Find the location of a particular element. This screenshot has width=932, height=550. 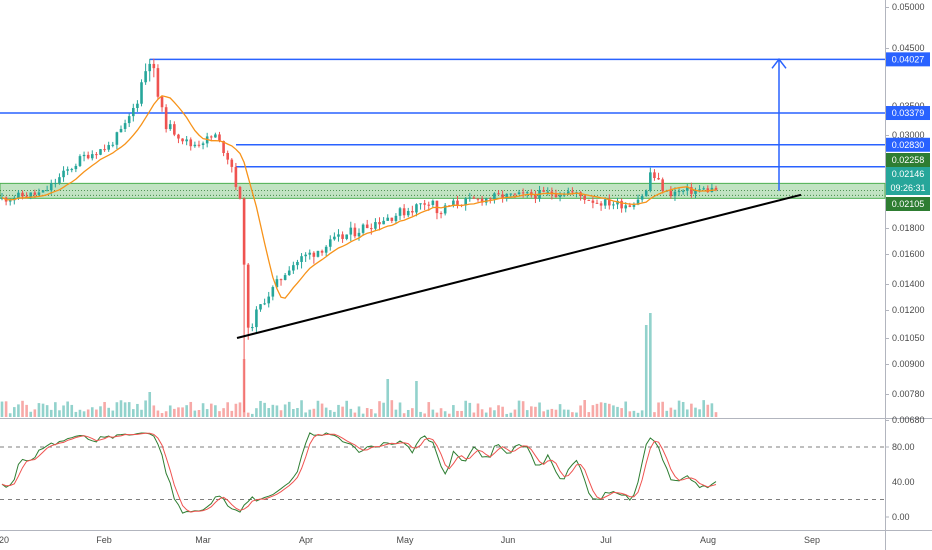

price-tick-label: 0.00680 is located at coordinates (908, 420).